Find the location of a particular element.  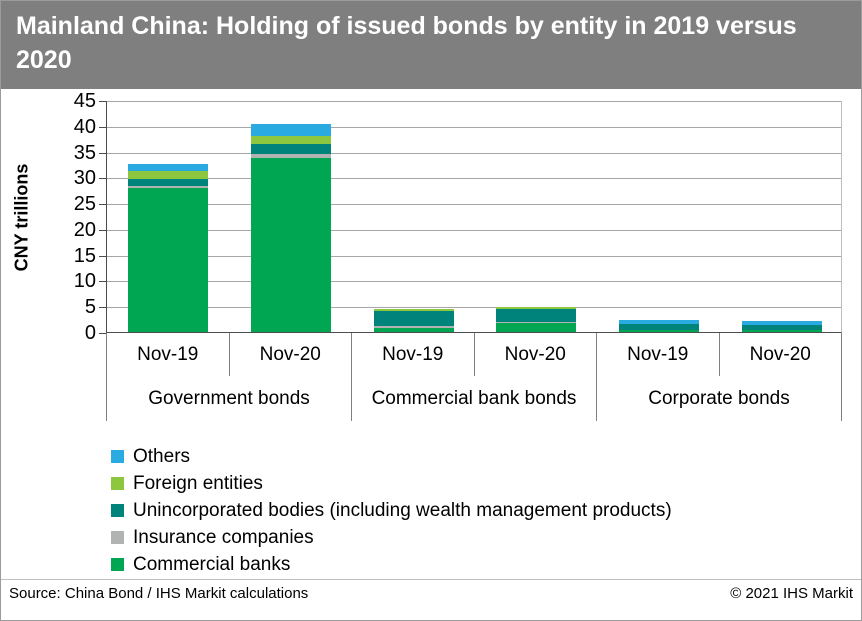

y-tick-label-40: 40 is located at coordinates (84, 126).